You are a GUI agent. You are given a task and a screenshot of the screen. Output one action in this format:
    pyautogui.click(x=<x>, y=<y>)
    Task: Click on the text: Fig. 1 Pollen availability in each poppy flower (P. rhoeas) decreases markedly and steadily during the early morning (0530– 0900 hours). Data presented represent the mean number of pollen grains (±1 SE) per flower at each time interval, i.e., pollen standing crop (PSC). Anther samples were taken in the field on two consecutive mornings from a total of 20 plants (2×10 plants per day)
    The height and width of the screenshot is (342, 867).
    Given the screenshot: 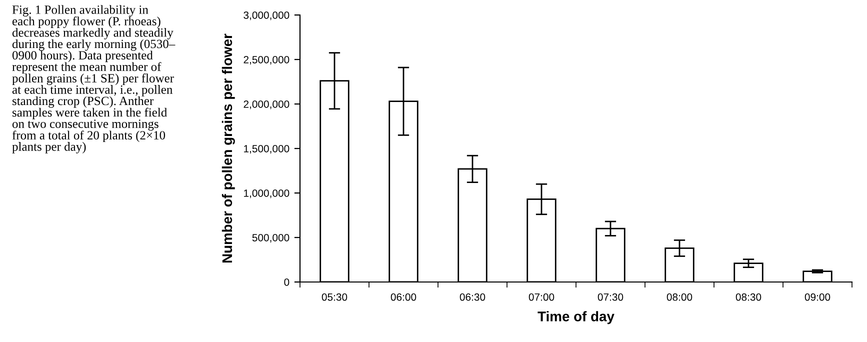 What is the action you would take?
    pyautogui.click(x=94, y=79)
    